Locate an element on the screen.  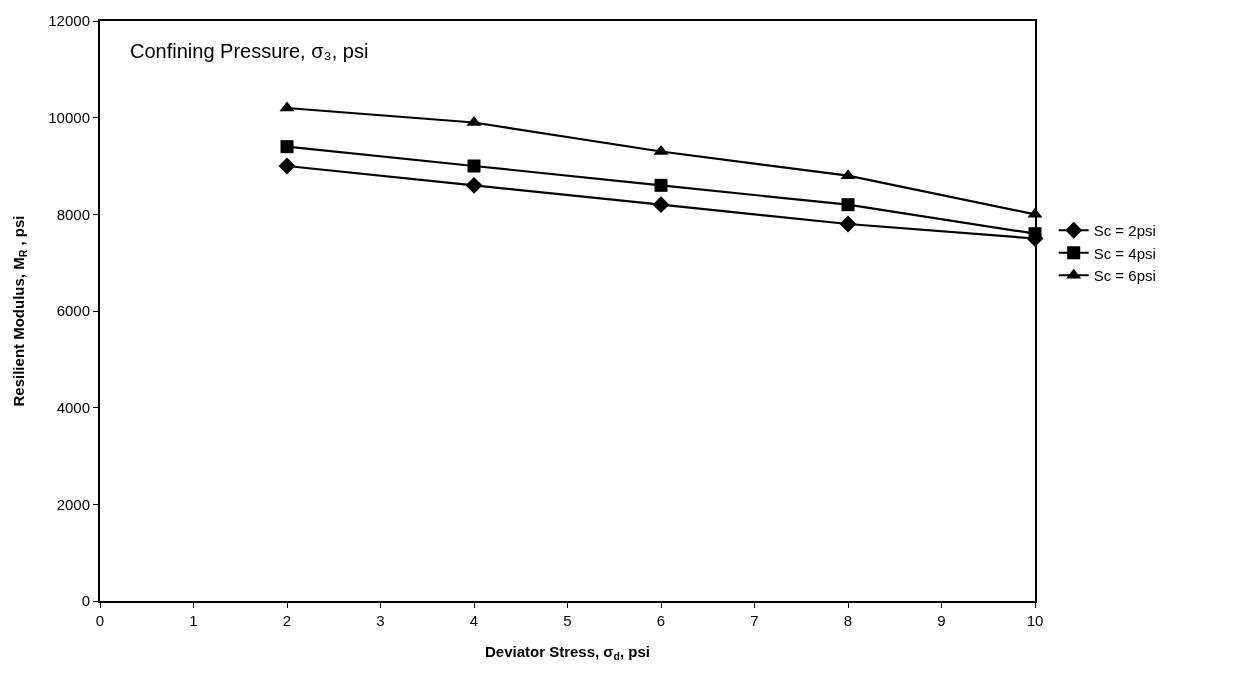
x-tick-label: 1 is located at coordinates (193, 620).